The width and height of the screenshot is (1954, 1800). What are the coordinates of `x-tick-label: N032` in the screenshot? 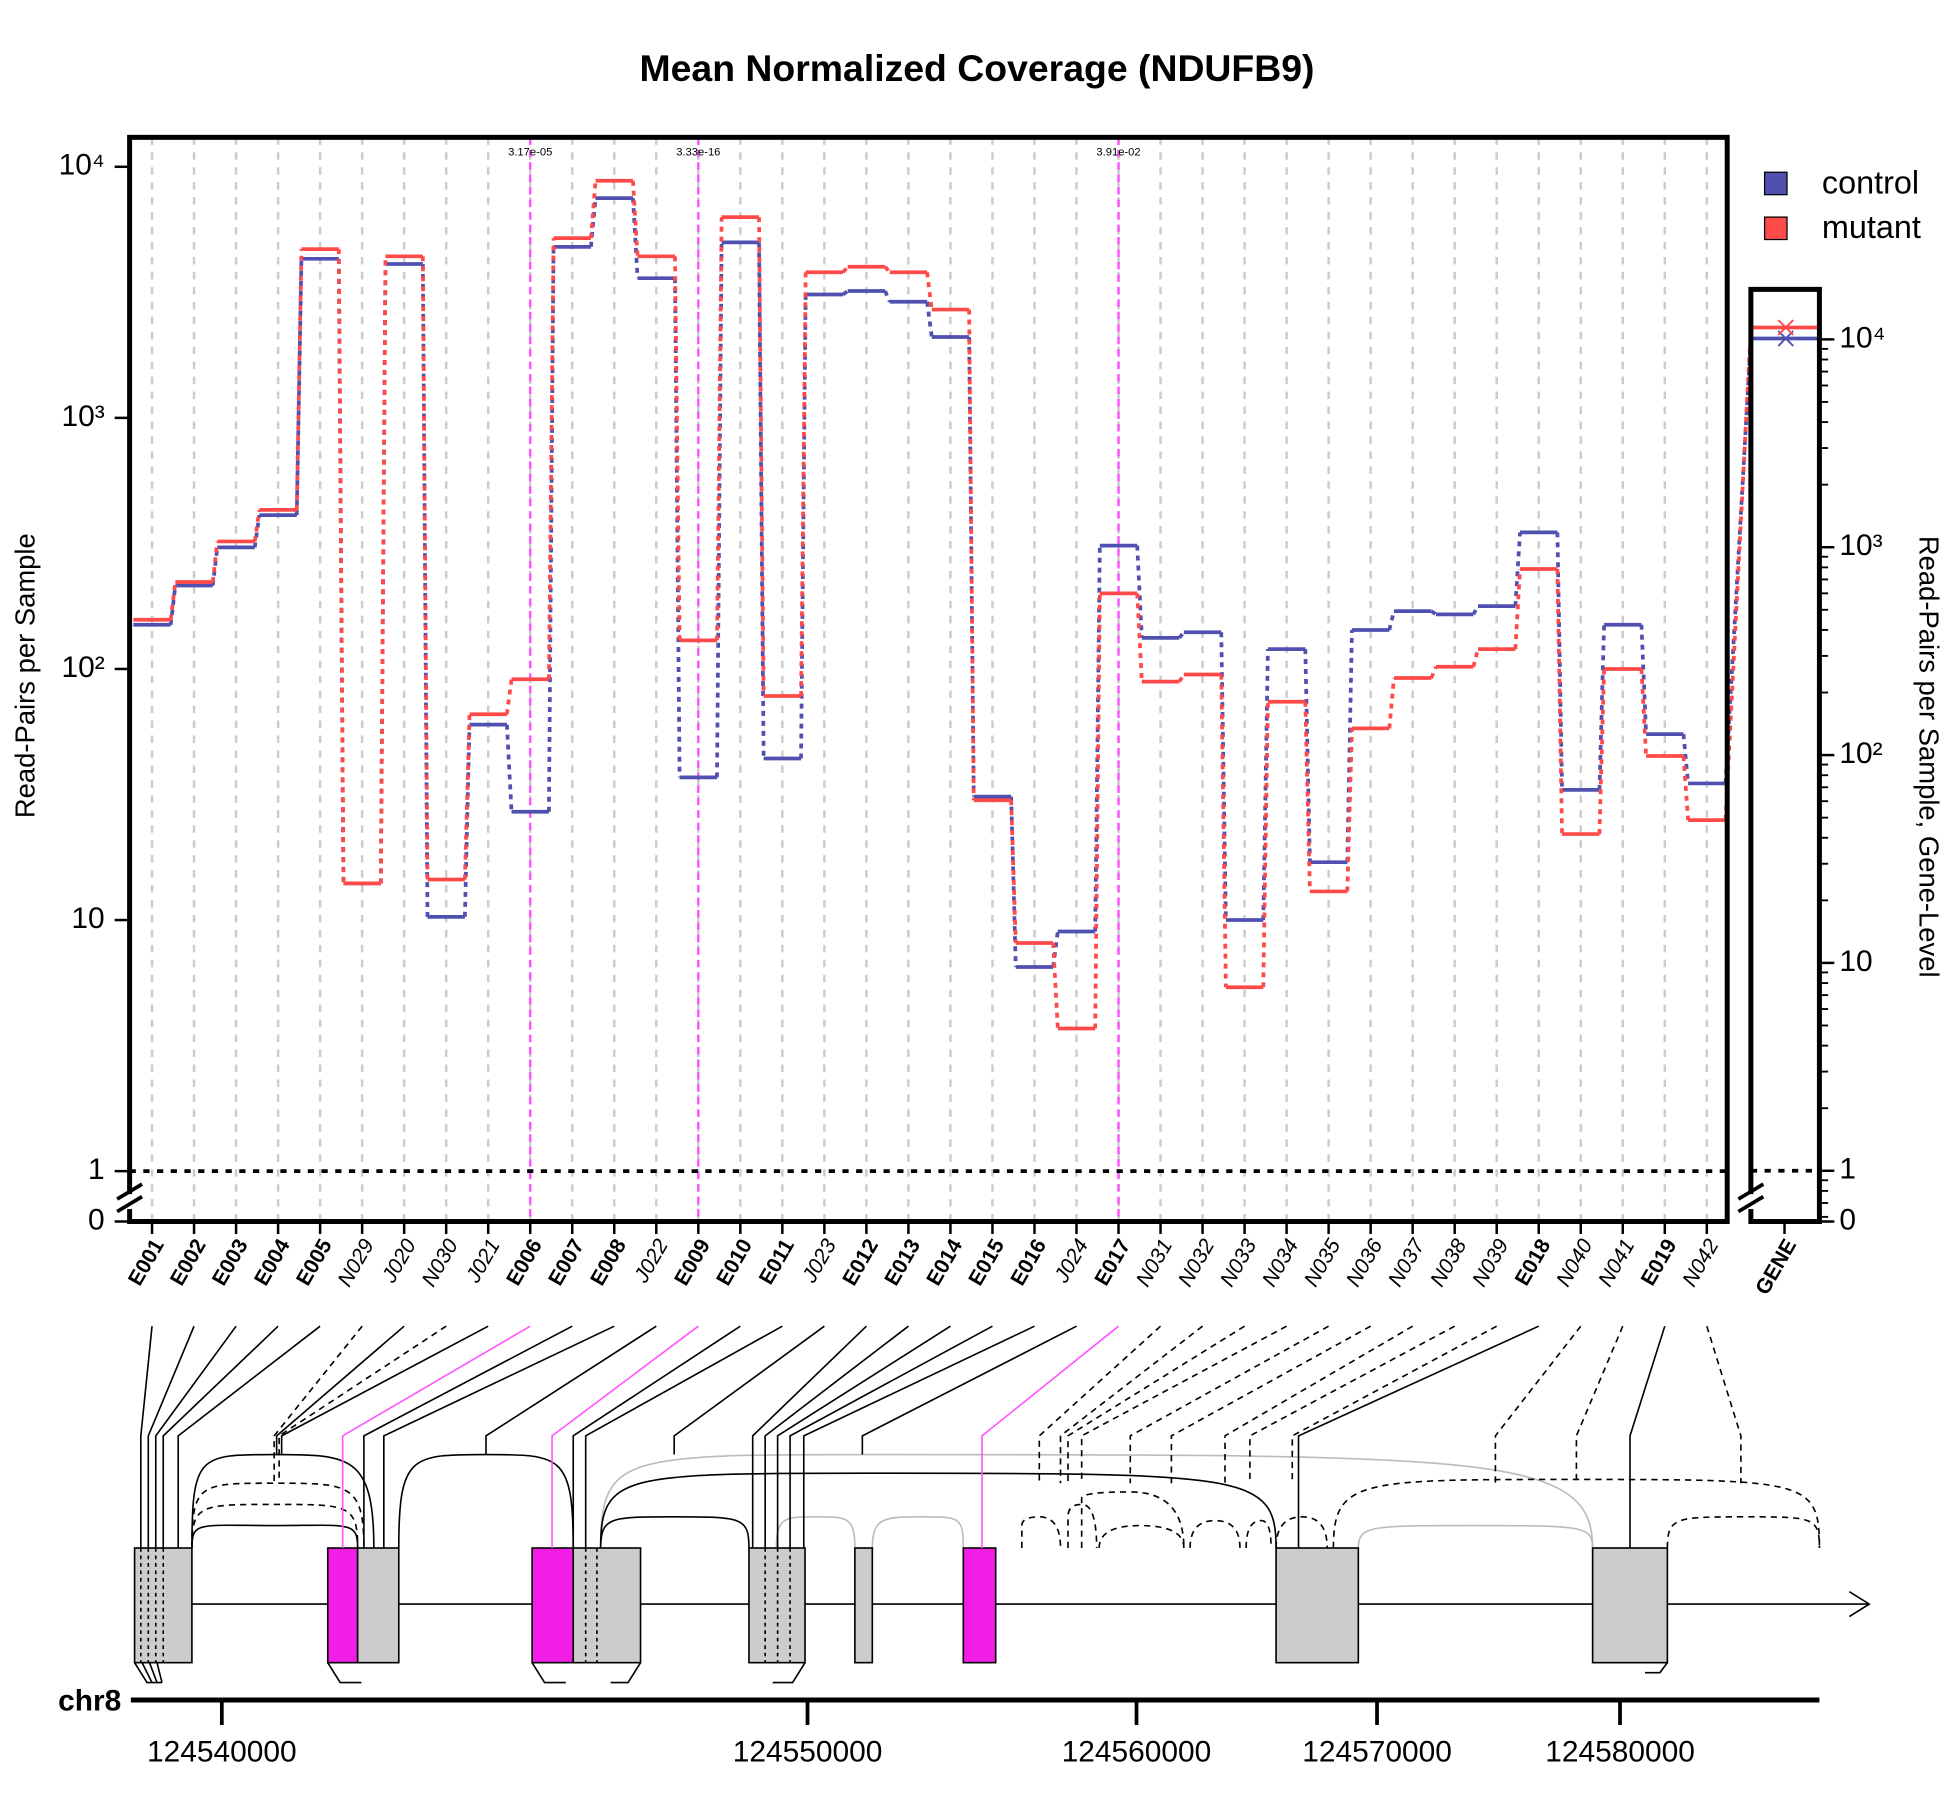 It's located at (1196, 1263).